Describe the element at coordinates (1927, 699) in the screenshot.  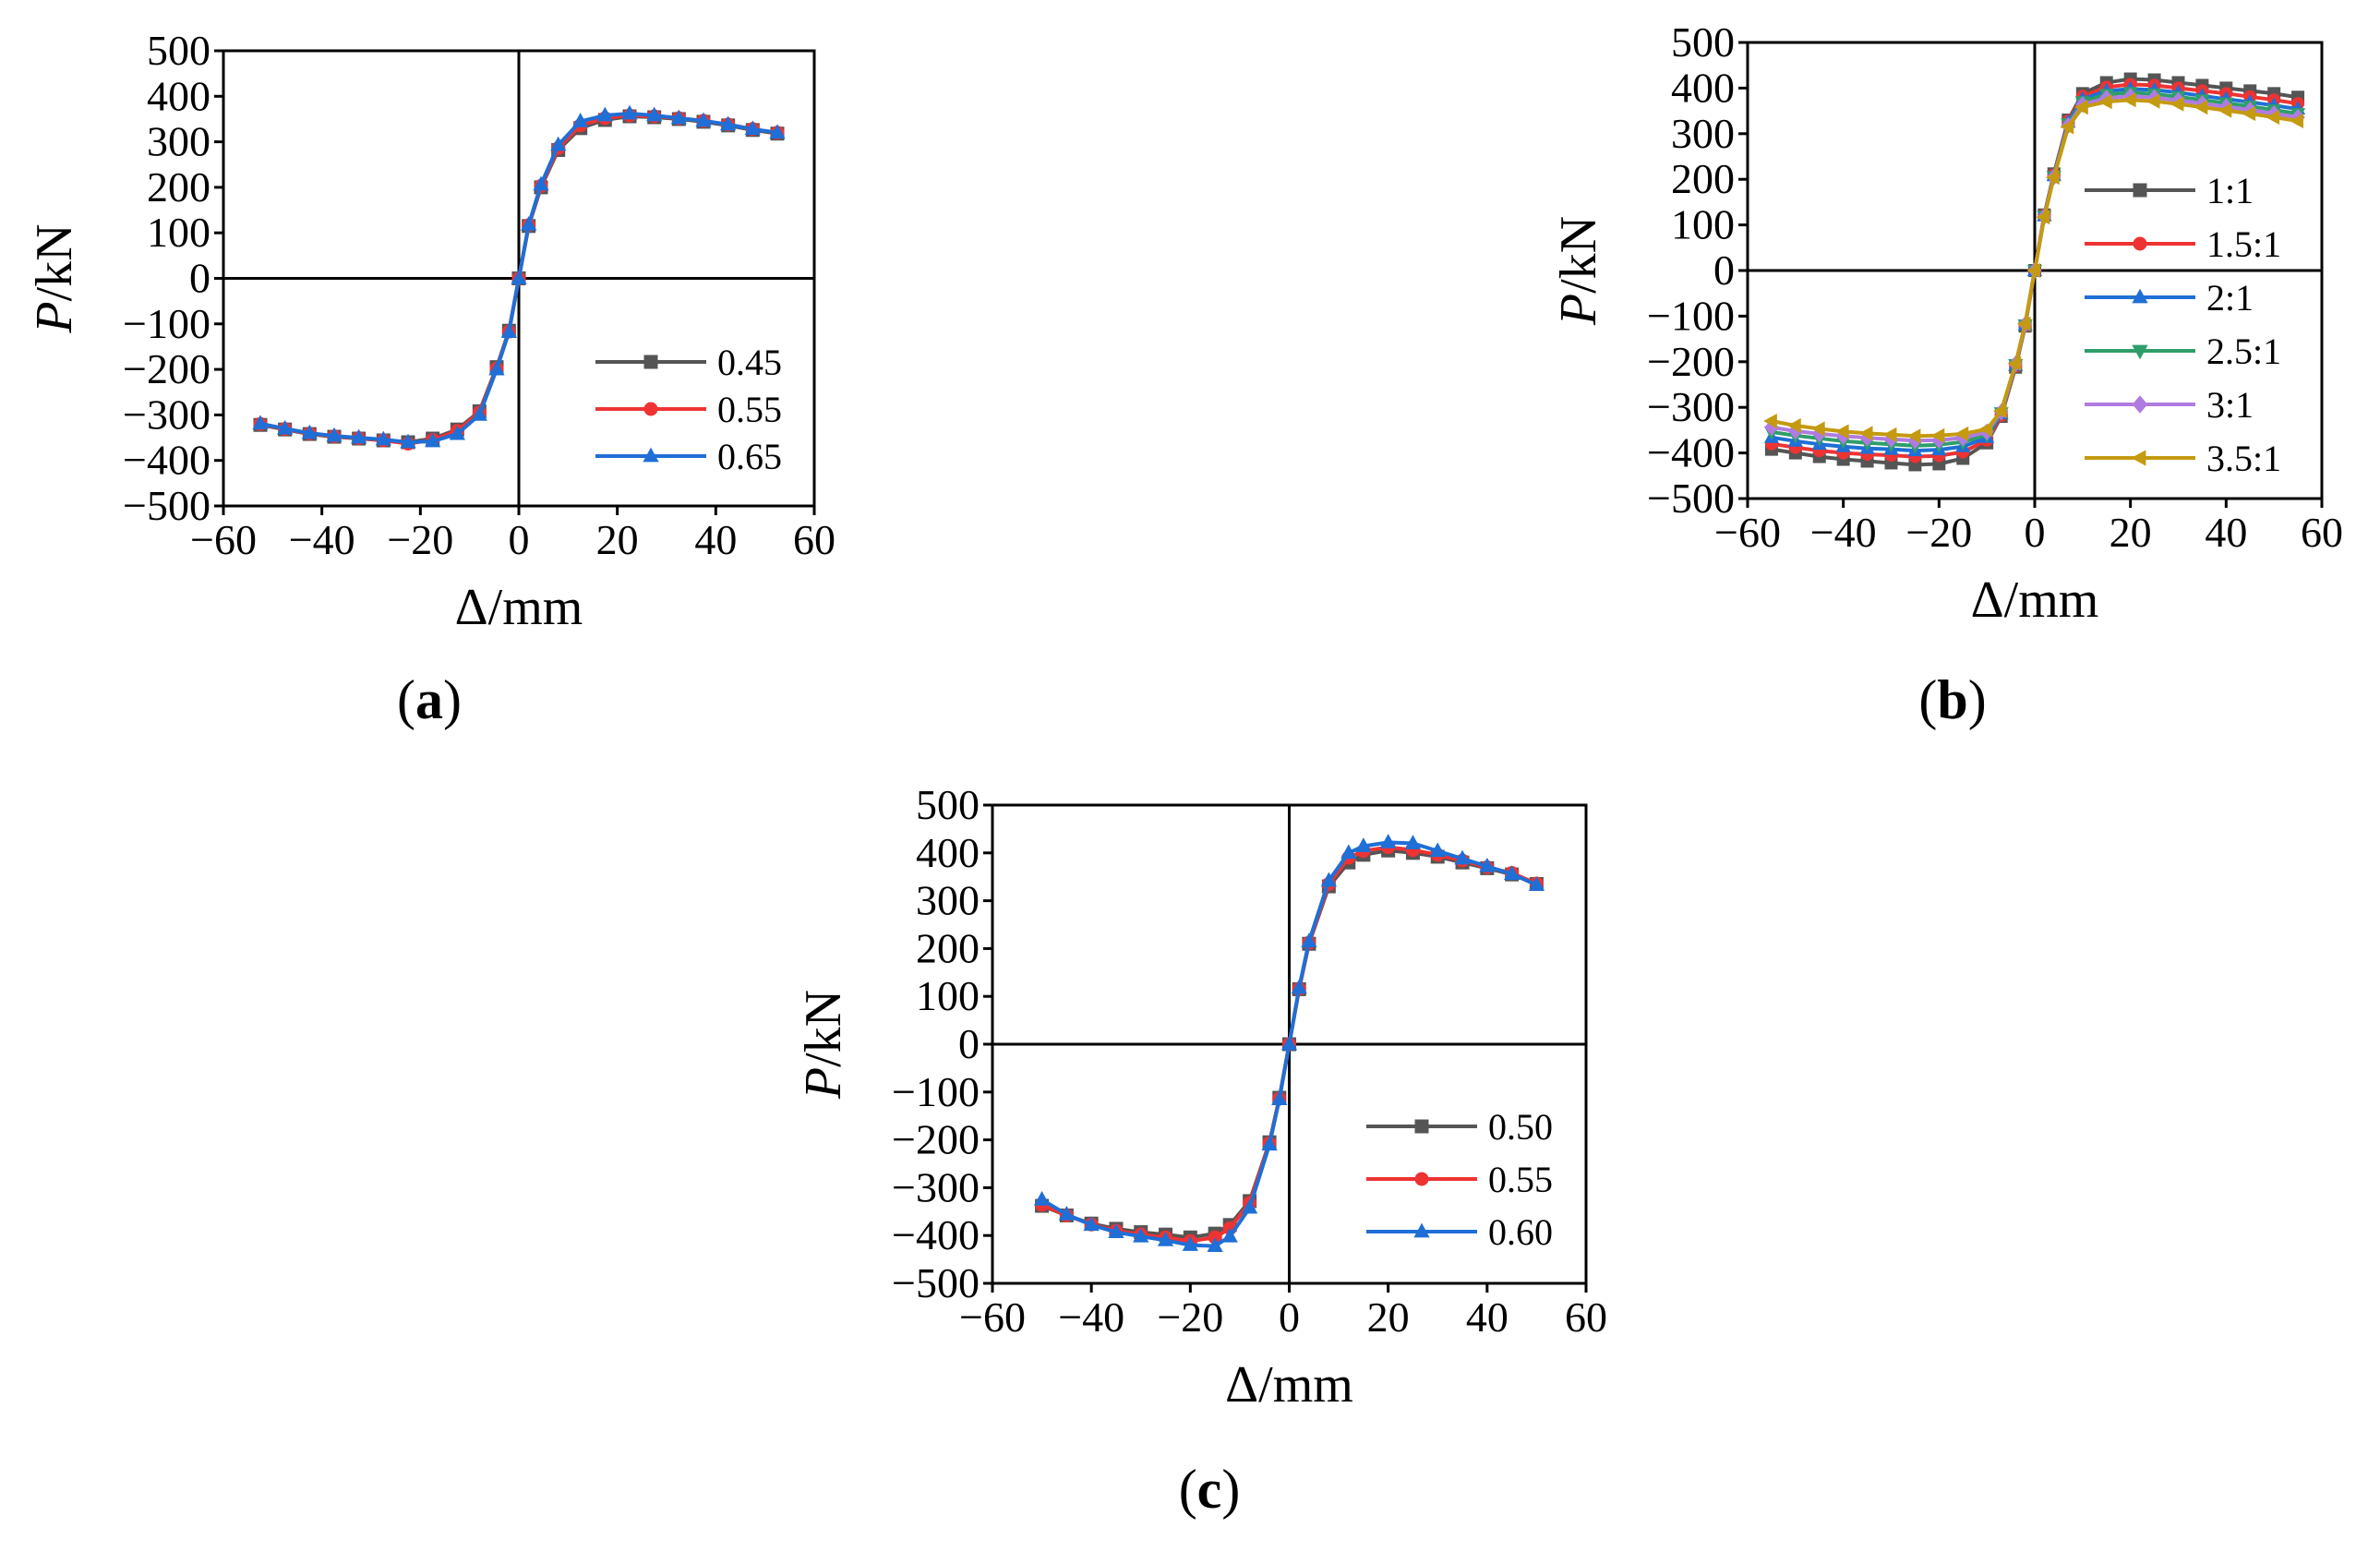
I see `caption-paren: (` at that location.